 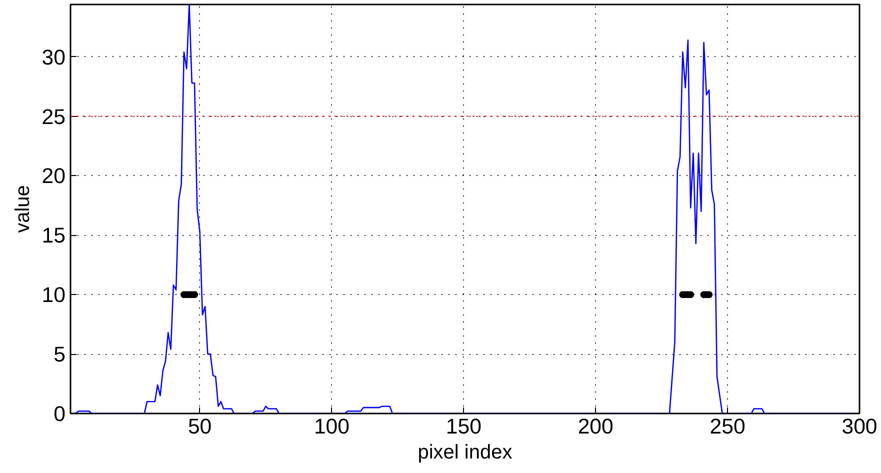 I want to click on y-tick-label: 30, so click(x=54, y=57).